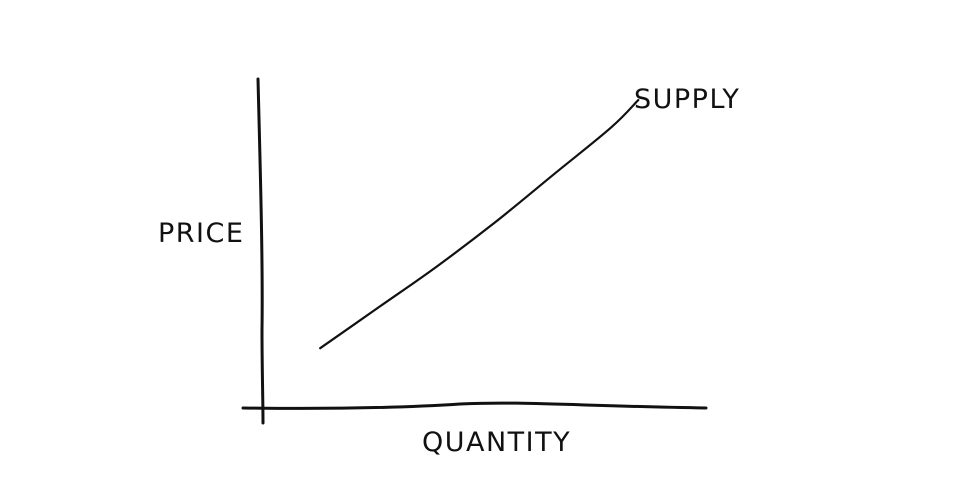  Describe the element at coordinates (474, 405) in the screenshot. I see `x-axis` at that location.